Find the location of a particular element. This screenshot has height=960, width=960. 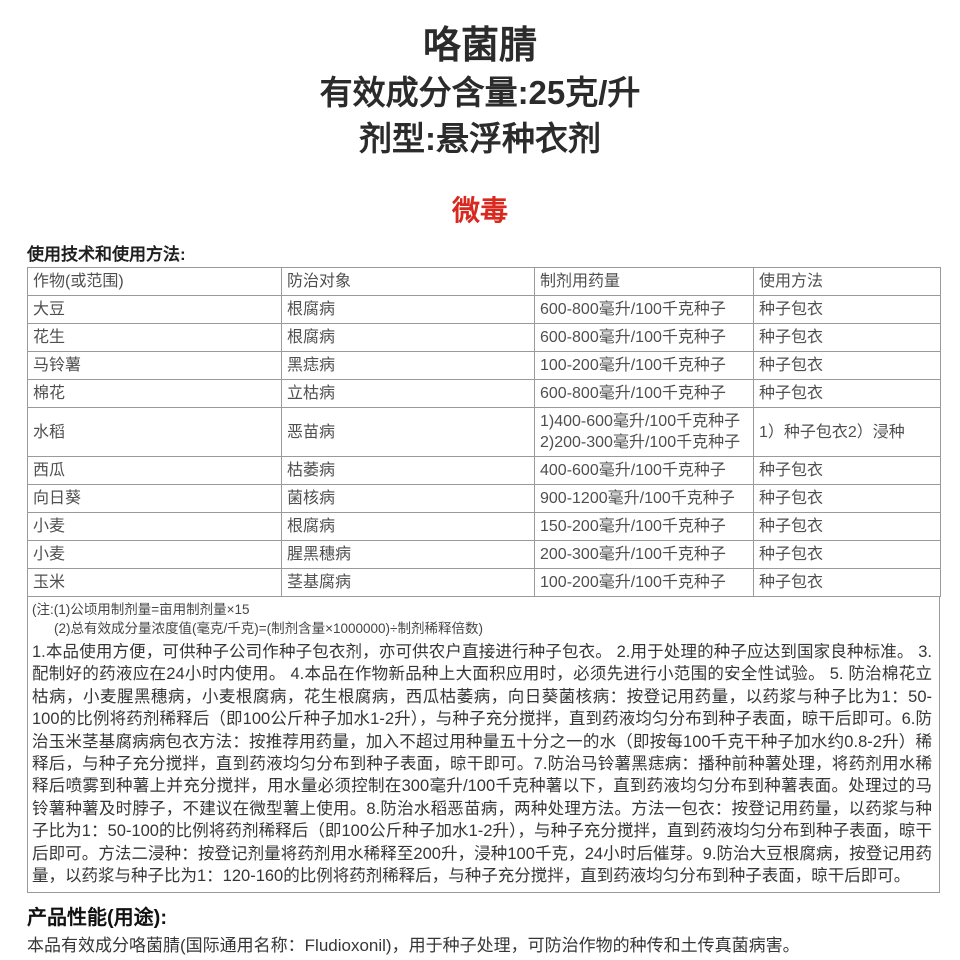

table-cell: 黑痣病 is located at coordinates (408, 365).